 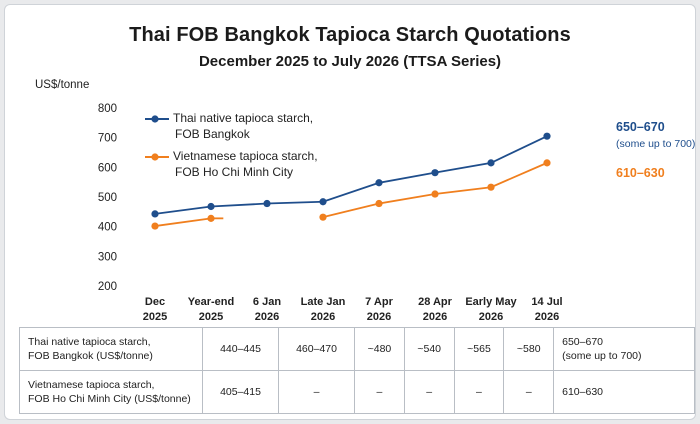 What do you see at coordinates (640, 173) in the screenshot?
I see `end-value-label: 610–630` at bounding box center [640, 173].